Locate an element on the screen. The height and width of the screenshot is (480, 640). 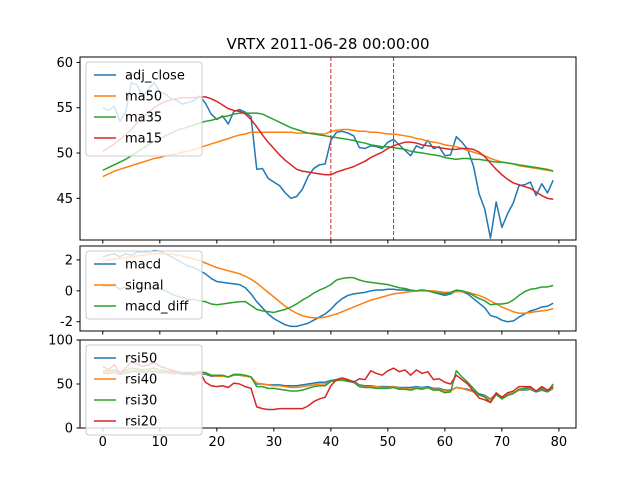
y-tick-label: -2 is located at coordinates (66, 322).